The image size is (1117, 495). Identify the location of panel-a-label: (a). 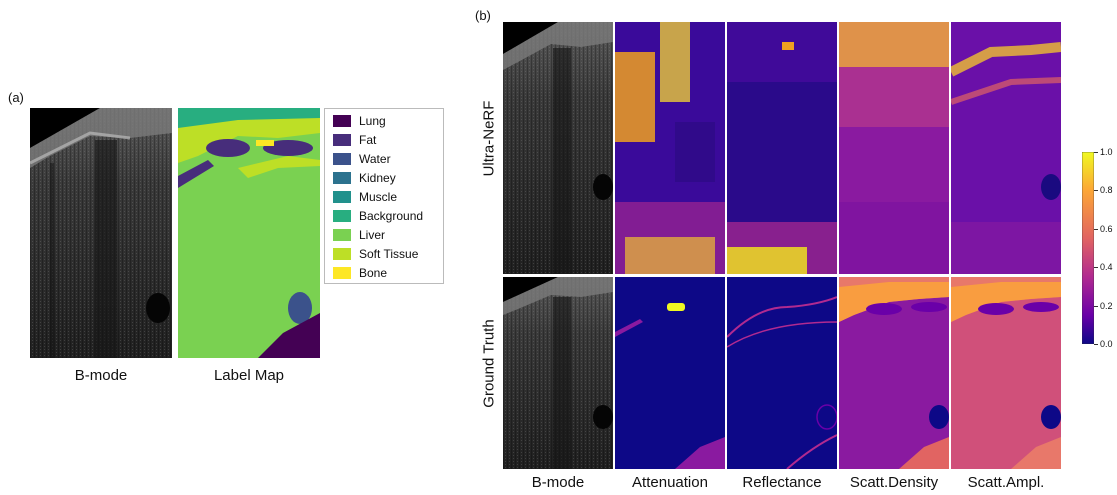
(16, 97).